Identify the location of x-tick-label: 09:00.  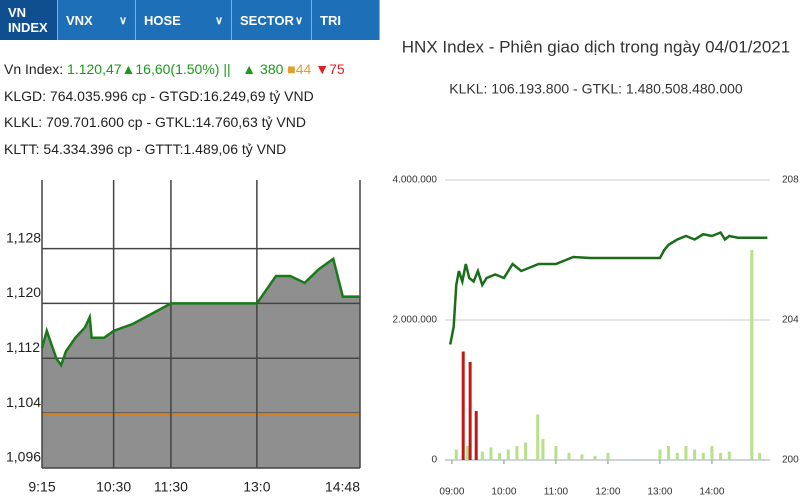
(451, 492).